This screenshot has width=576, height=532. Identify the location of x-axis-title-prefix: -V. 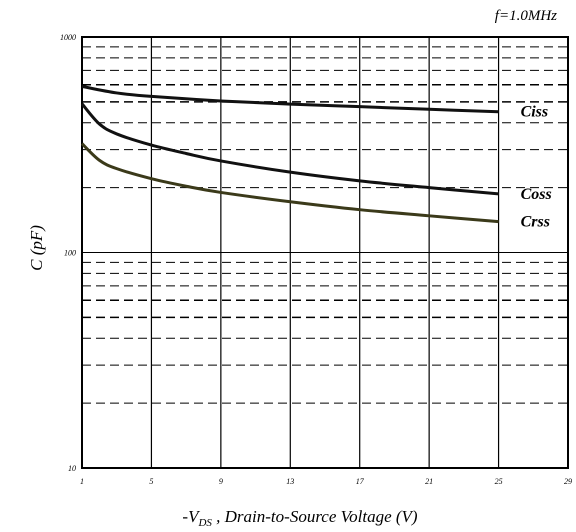
(191, 516).